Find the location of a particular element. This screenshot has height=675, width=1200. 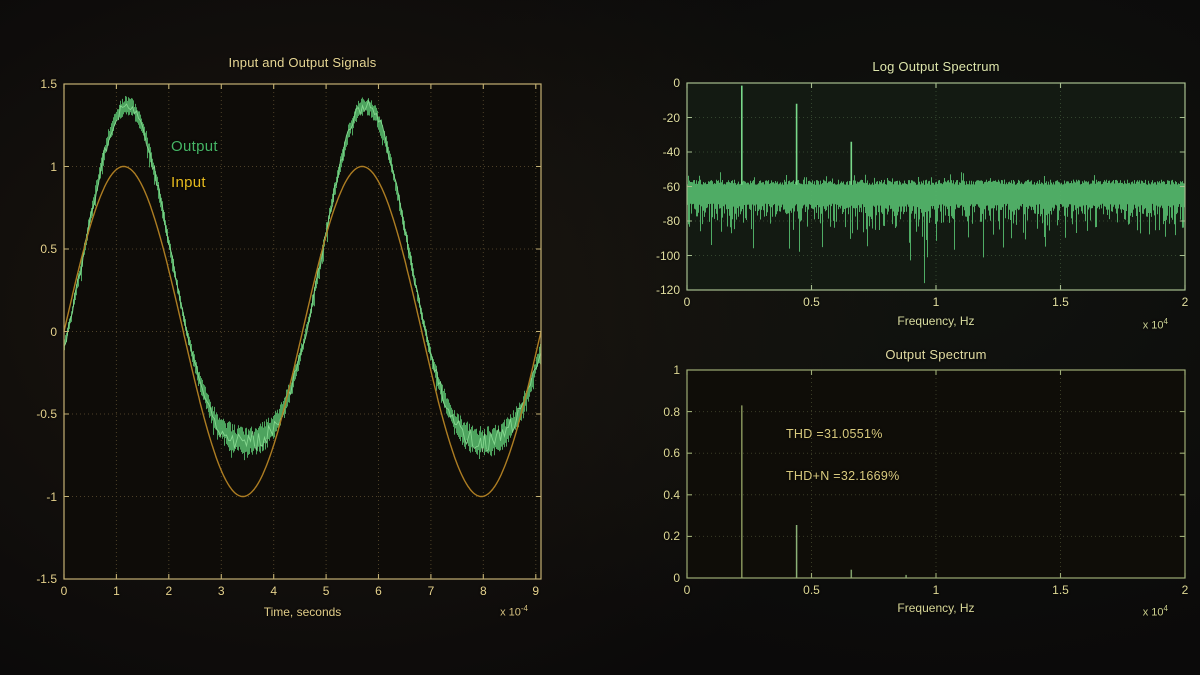

spectrum-grid is located at coordinates (936, 474).